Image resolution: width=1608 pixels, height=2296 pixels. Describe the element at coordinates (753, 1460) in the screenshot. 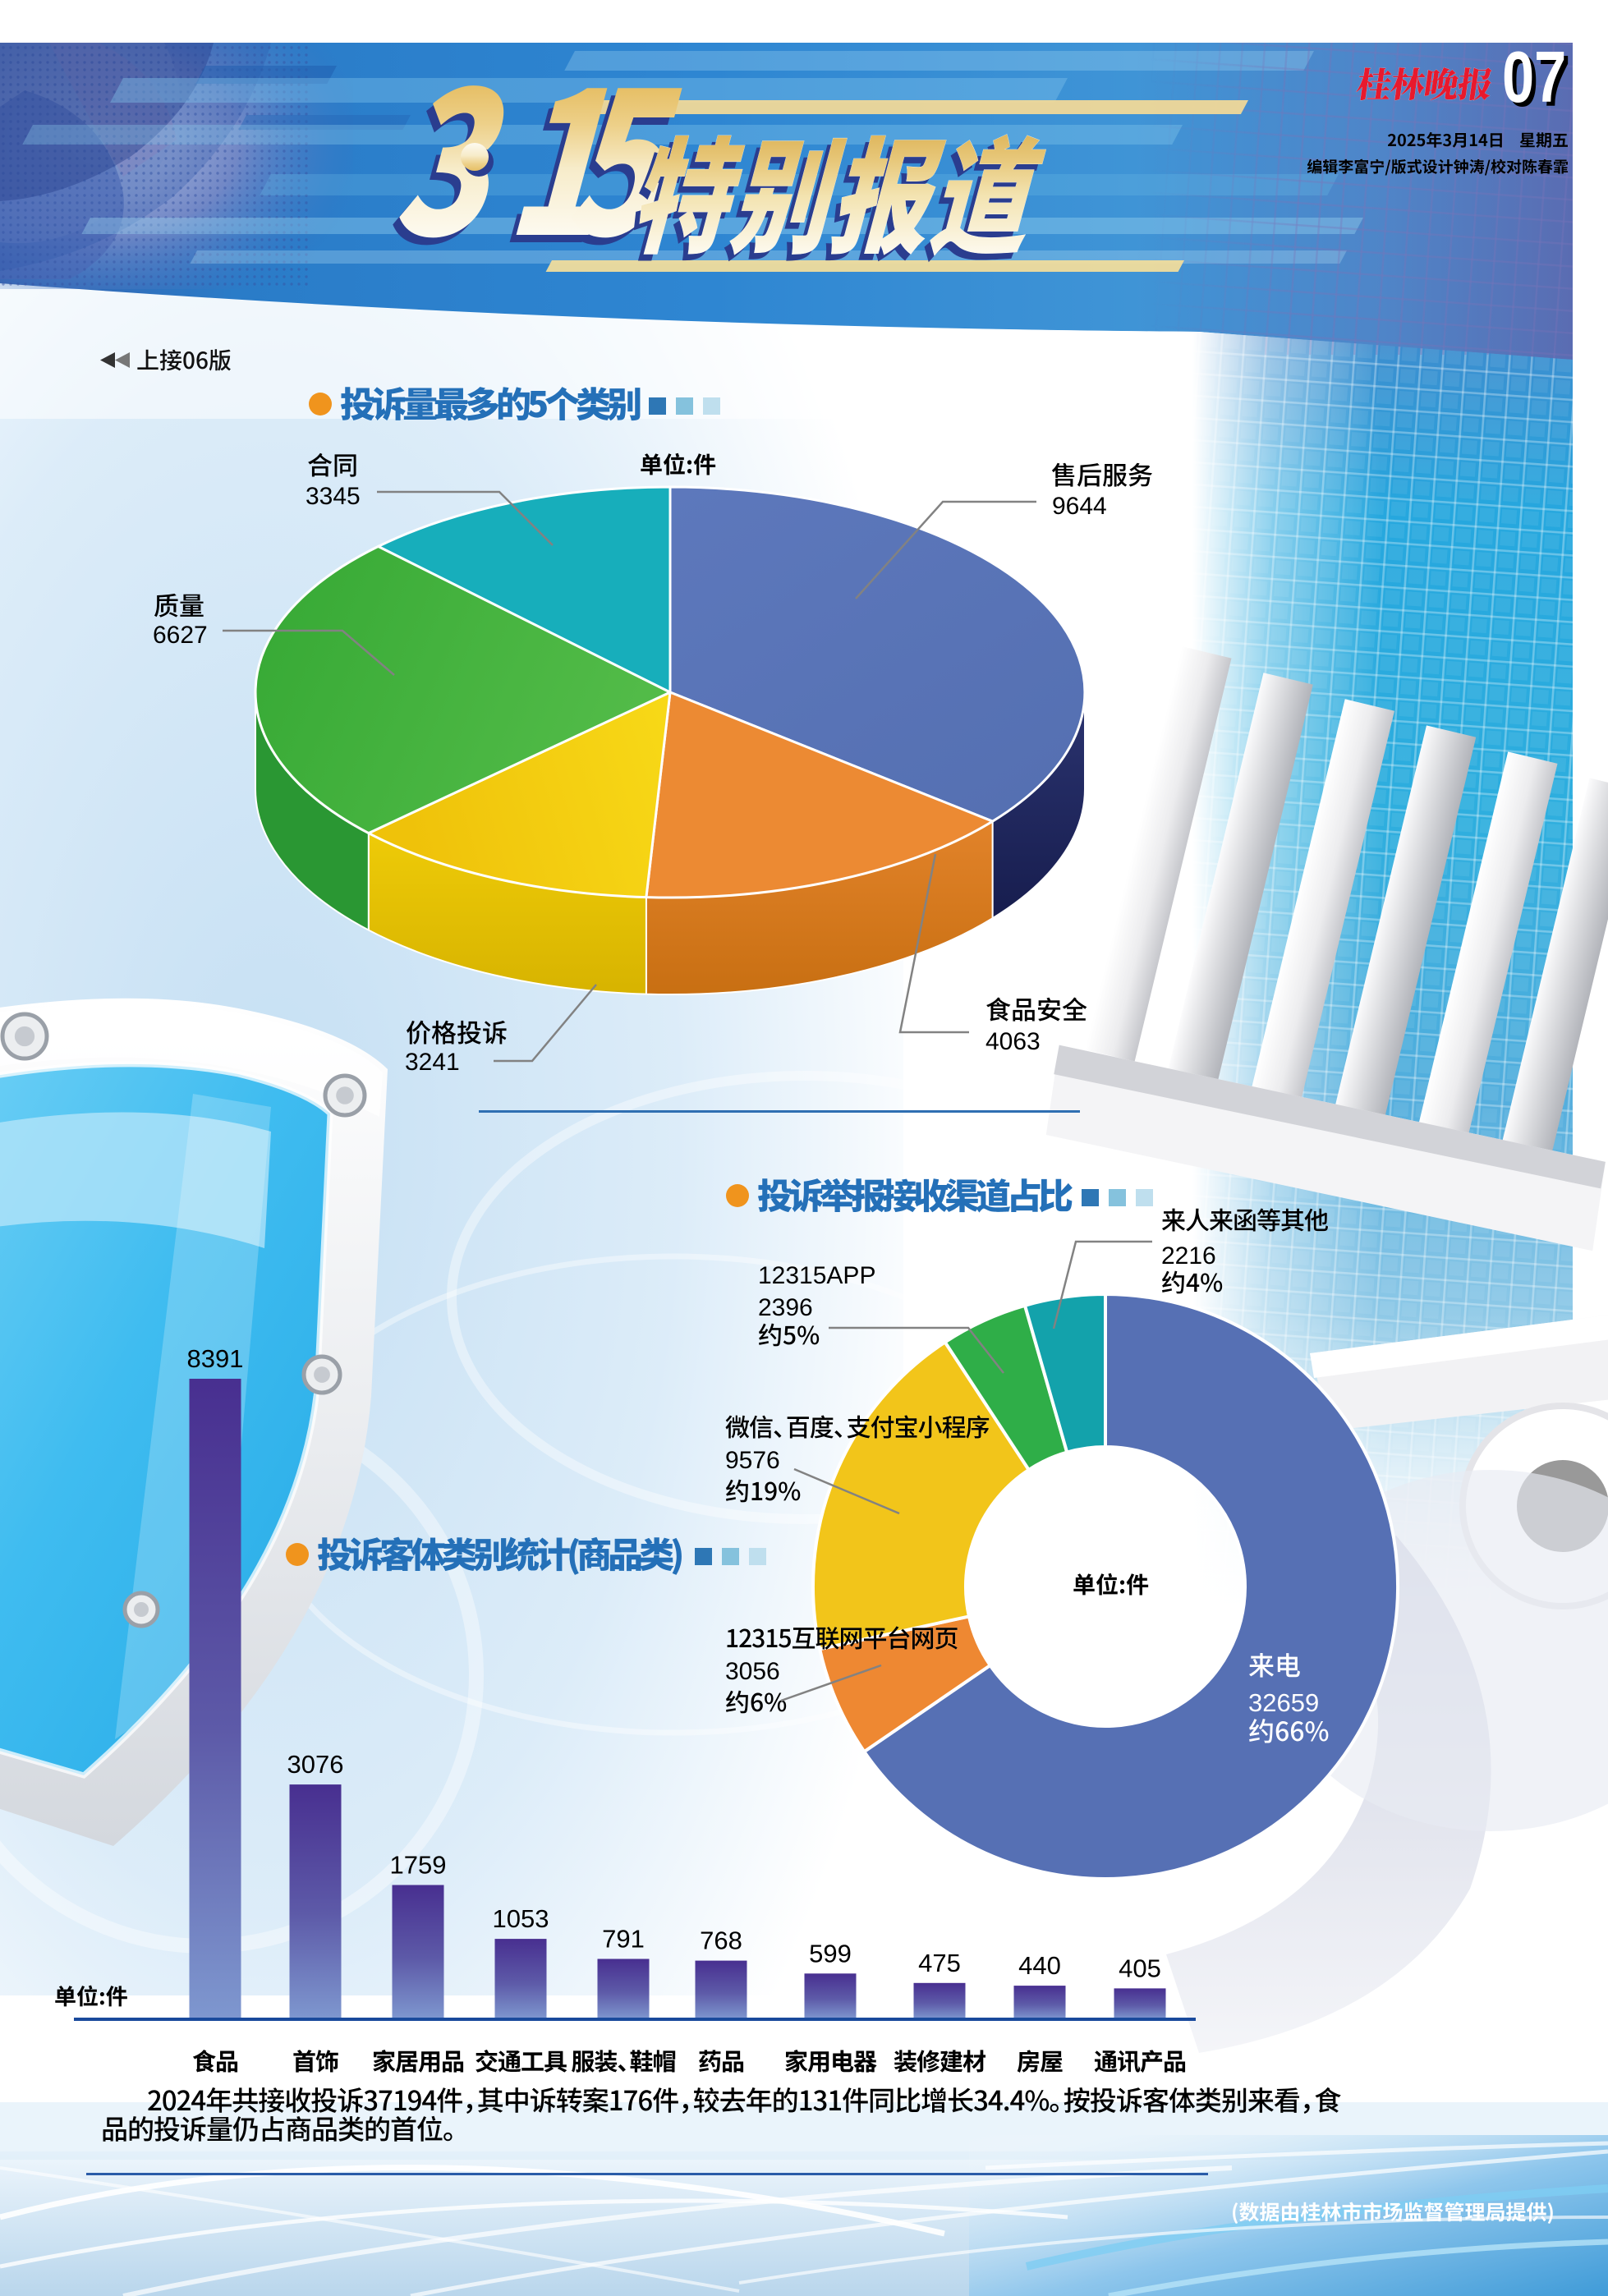

I see `svg-text: 9576` at that location.